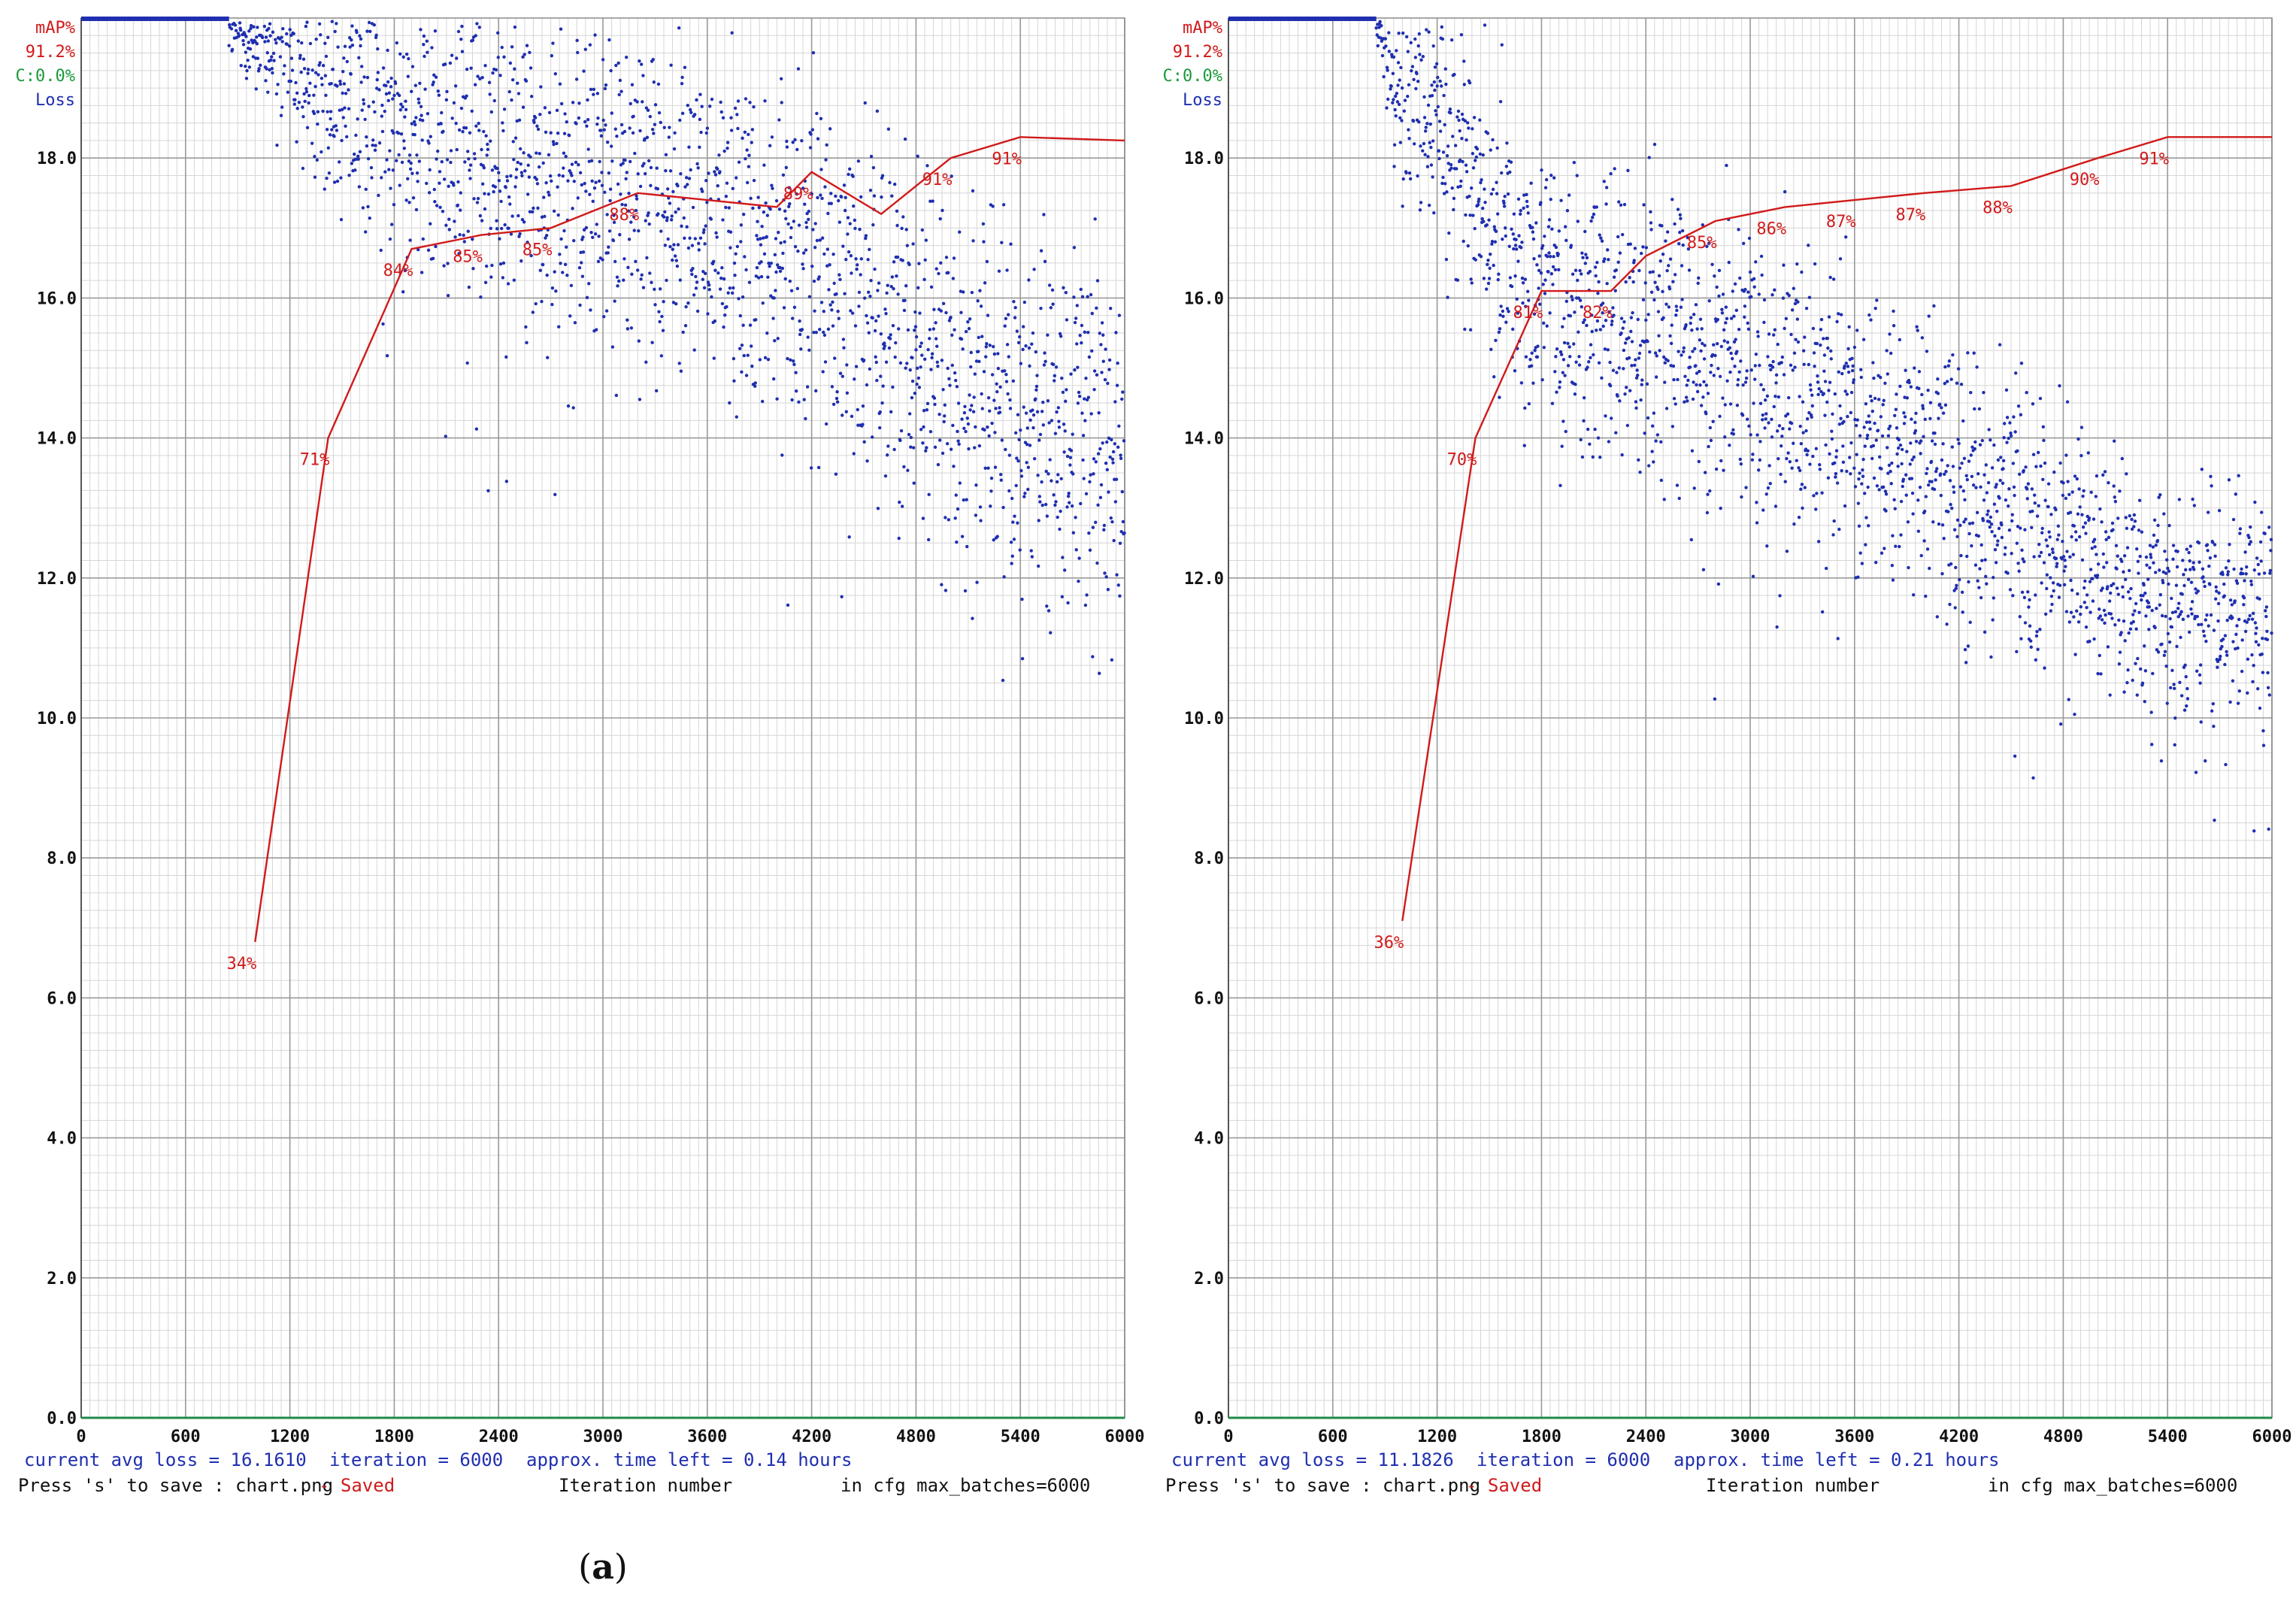  What do you see at coordinates (398, 271) in the screenshot?
I see `map-data-label: 84%` at bounding box center [398, 271].